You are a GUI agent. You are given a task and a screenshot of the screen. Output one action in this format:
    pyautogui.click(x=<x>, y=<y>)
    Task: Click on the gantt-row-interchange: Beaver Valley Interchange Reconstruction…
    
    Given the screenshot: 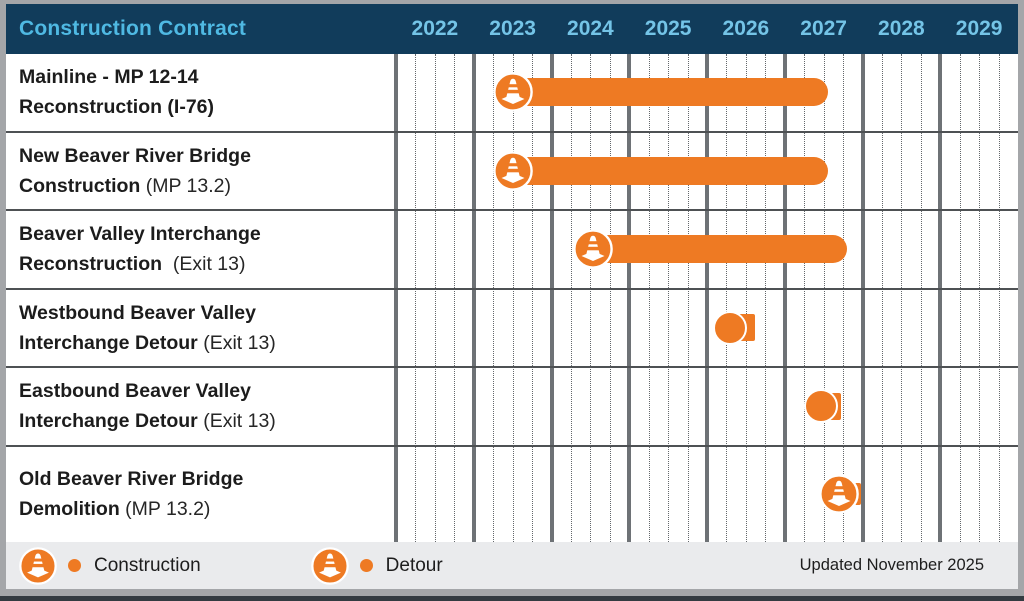 What is the action you would take?
    pyautogui.click(x=512, y=250)
    